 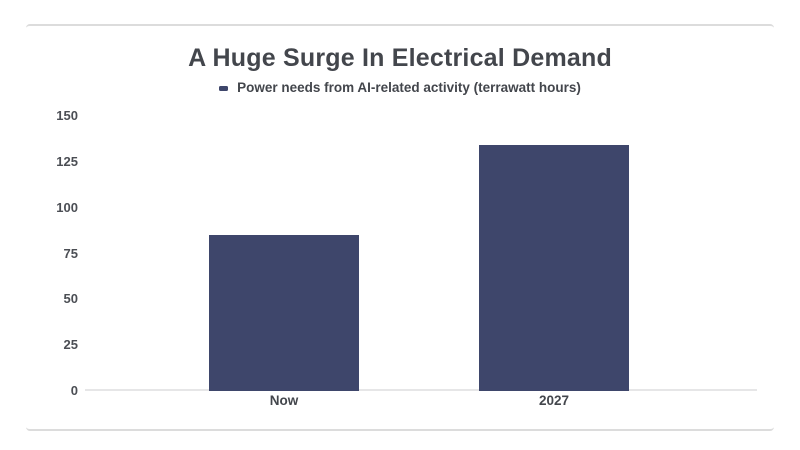 What do you see at coordinates (67, 161) in the screenshot?
I see `y-tick-label: 125` at bounding box center [67, 161].